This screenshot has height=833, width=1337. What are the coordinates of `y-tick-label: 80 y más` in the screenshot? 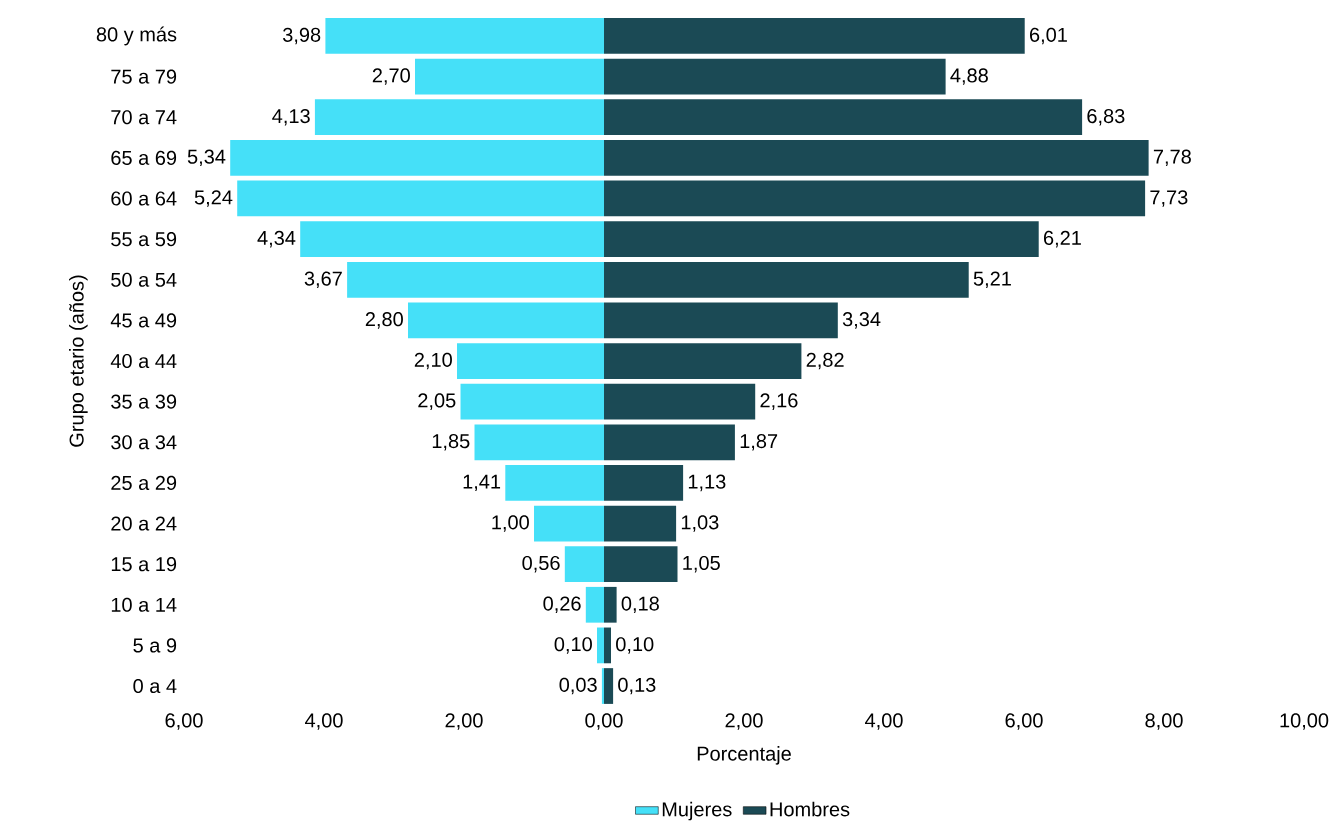 It's located at (136, 36).